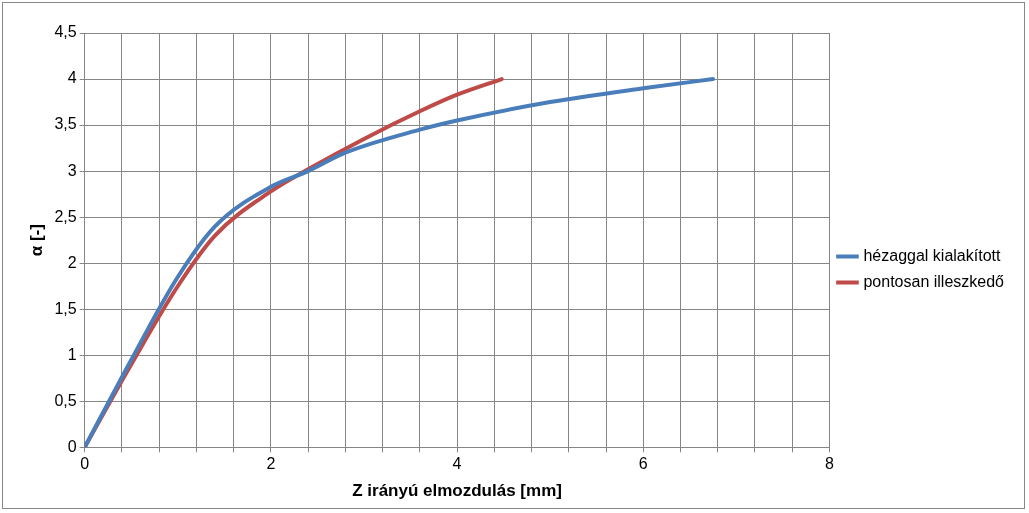 The height and width of the screenshot is (513, 1029). I want to click on y-tick-label: 2,5, so click(65, 216).